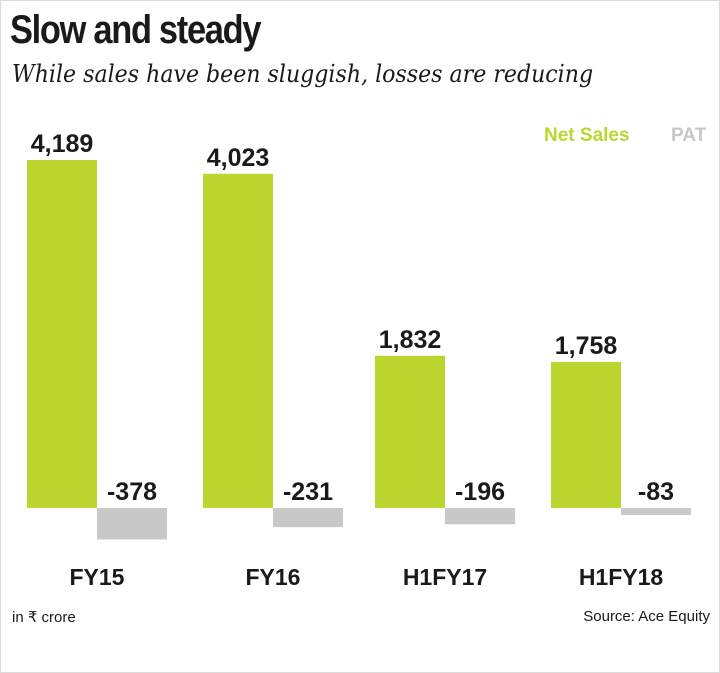 The height and width of the screenshot is (673, 720). I want to click on pat-label-fy15: -378, so click(132, 492).